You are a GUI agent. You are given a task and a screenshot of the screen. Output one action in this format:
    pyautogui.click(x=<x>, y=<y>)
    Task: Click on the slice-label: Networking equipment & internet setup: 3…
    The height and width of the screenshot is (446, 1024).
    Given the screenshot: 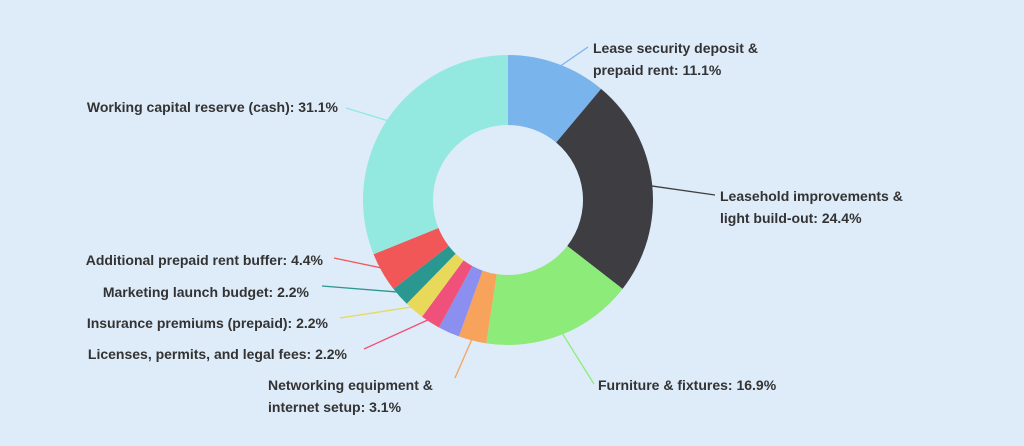 What is the action you would take?
    pyautogui.click(x=350, y=396)
    